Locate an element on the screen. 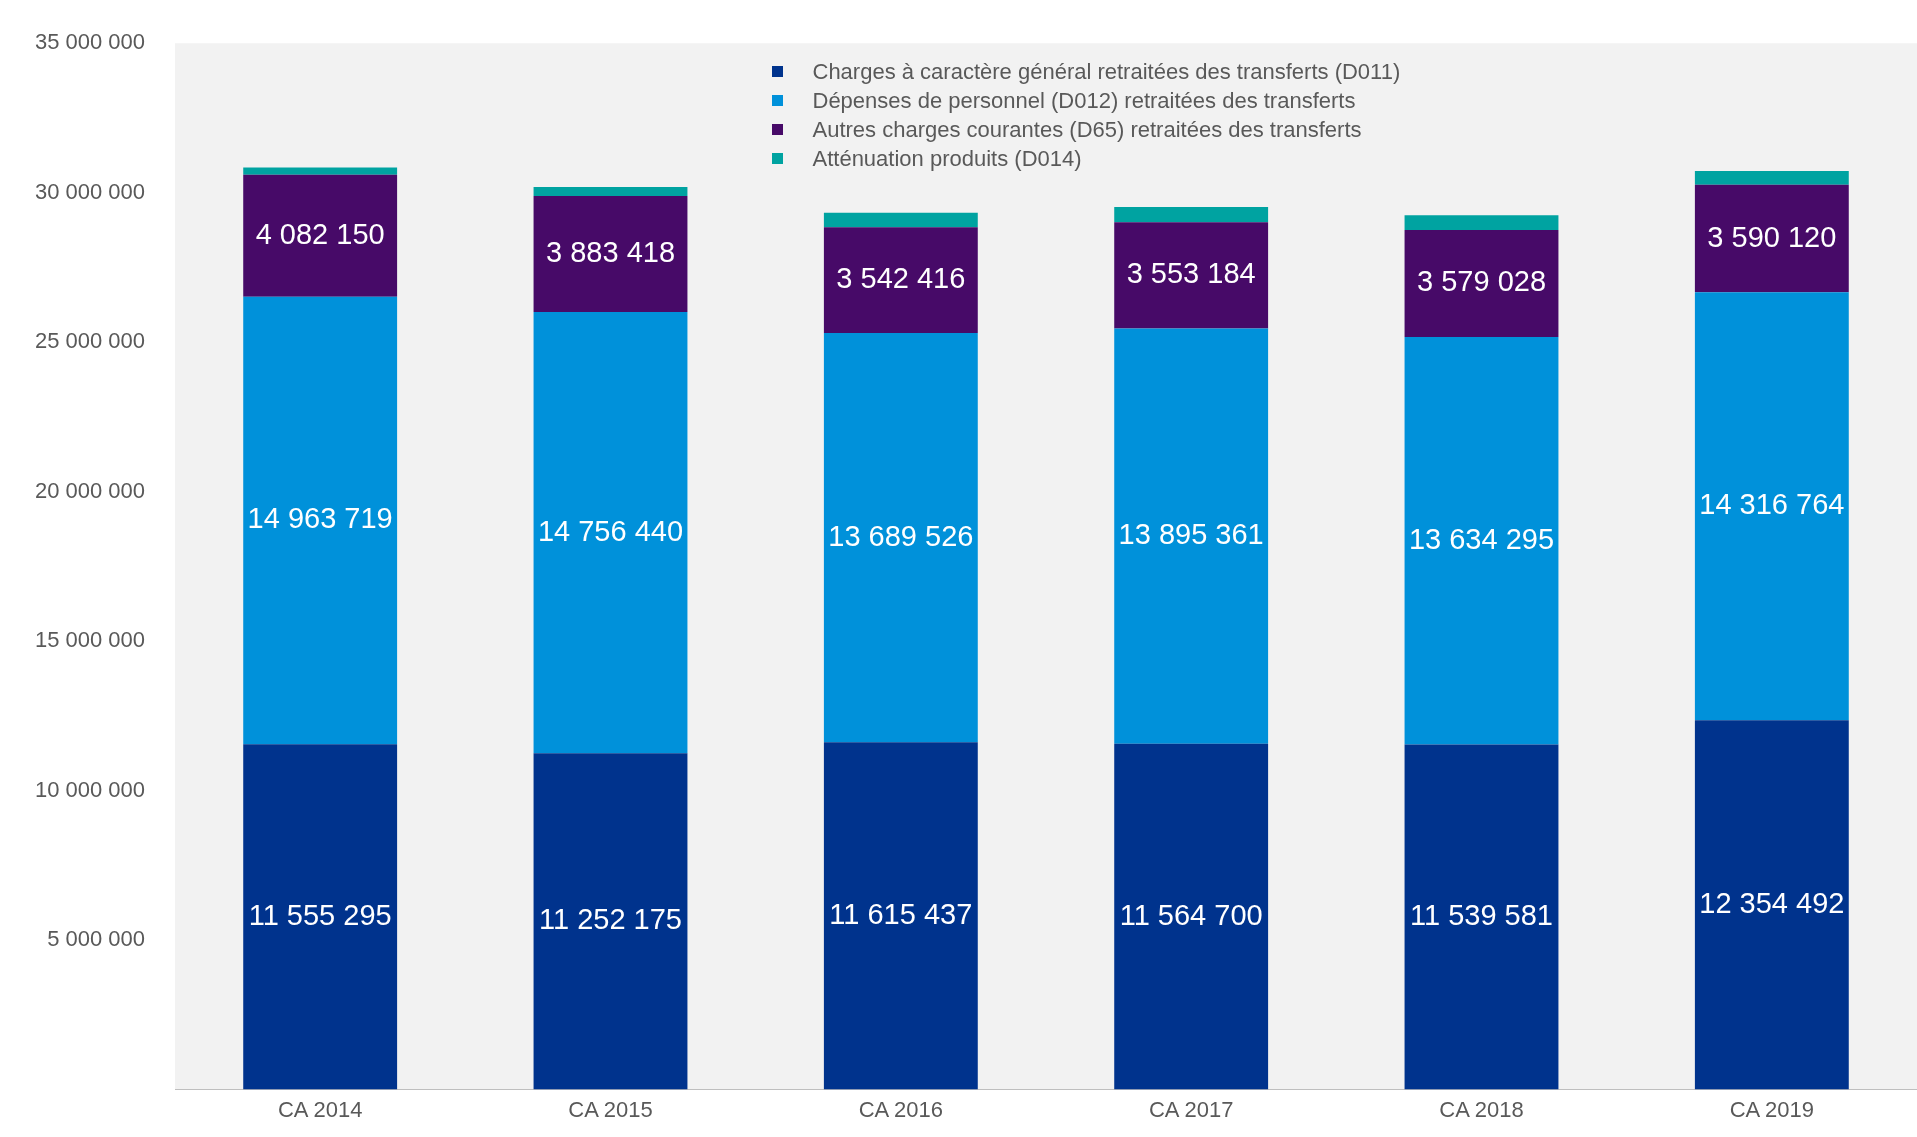  x-tick-label: CA 2016 is located at coordinates (901, 1109).